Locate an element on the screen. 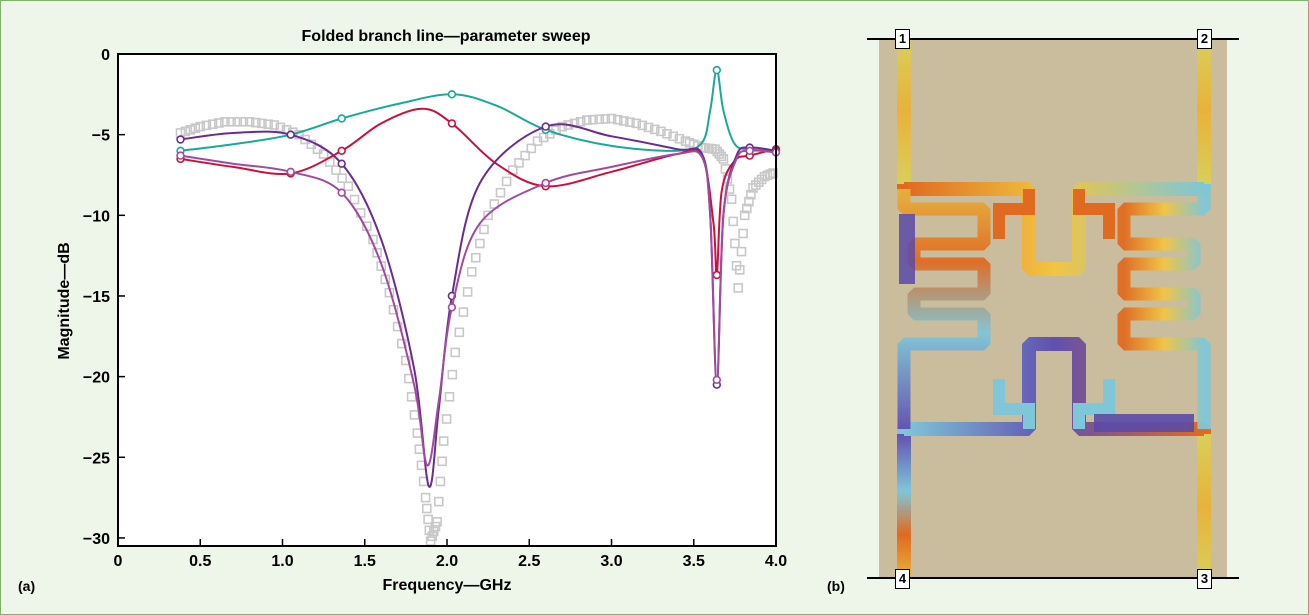 The width and height of the screenshot is (1309, 615). y-tick-label: 0 is located at coordinates (105, 55).